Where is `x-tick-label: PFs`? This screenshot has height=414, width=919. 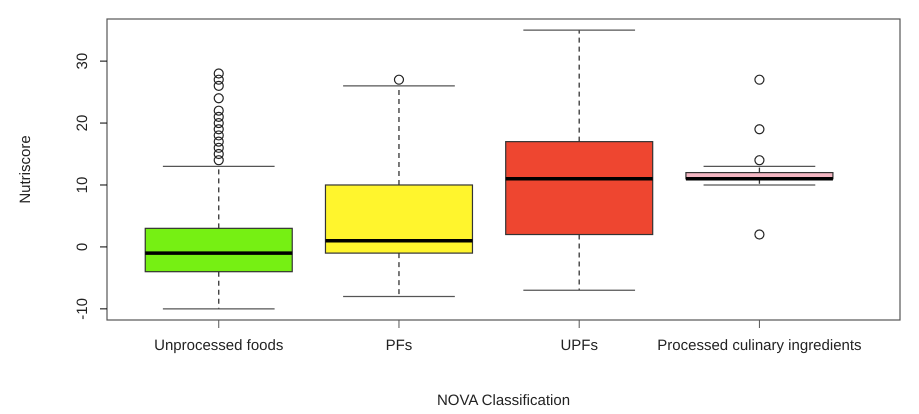 x-tick-label: PFs is located at coordinates (399, 345).